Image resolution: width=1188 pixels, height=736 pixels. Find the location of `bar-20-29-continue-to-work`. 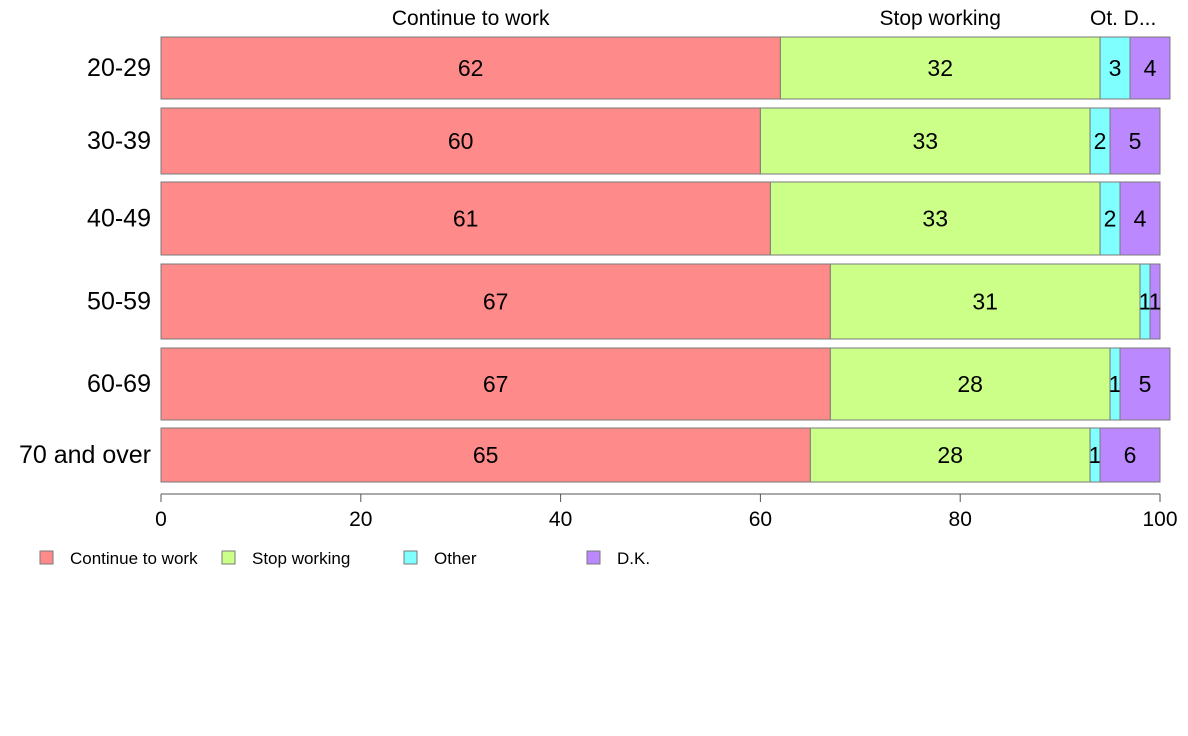

bar-20-29-continue-to-work is located at coordinates (470, 68).